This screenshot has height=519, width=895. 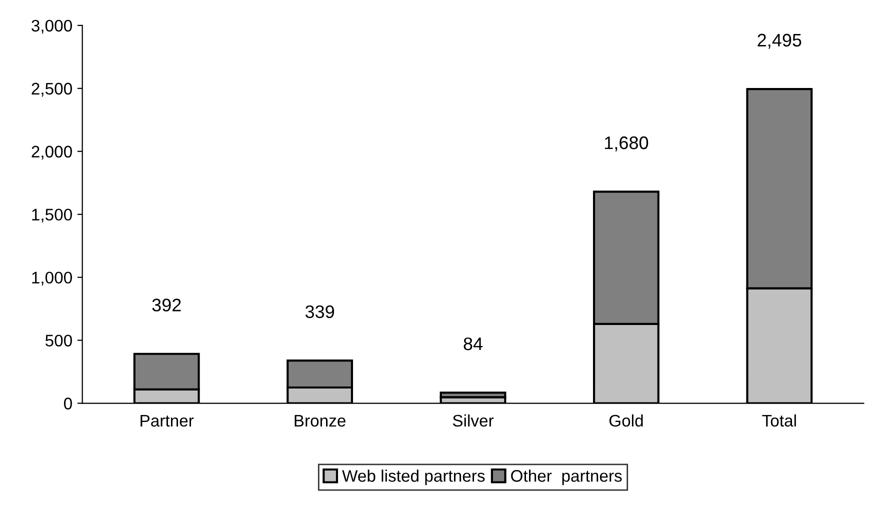 I want to click on x-tick-label: Total, so click(x=779, y=420).